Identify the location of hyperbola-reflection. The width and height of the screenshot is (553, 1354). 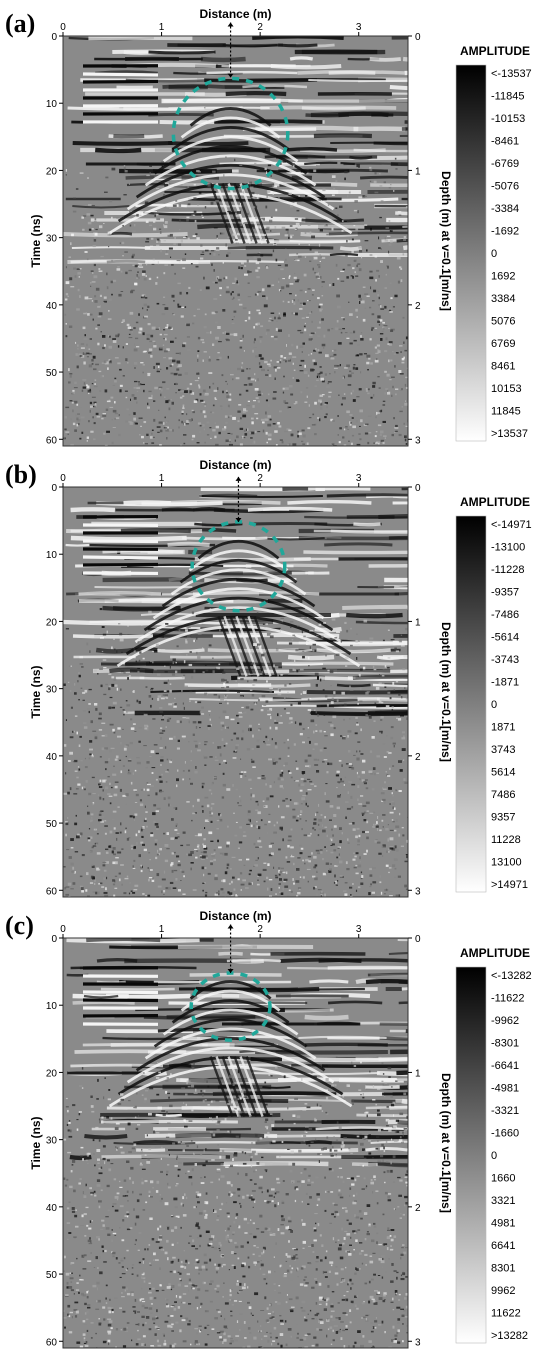
(238, 603).